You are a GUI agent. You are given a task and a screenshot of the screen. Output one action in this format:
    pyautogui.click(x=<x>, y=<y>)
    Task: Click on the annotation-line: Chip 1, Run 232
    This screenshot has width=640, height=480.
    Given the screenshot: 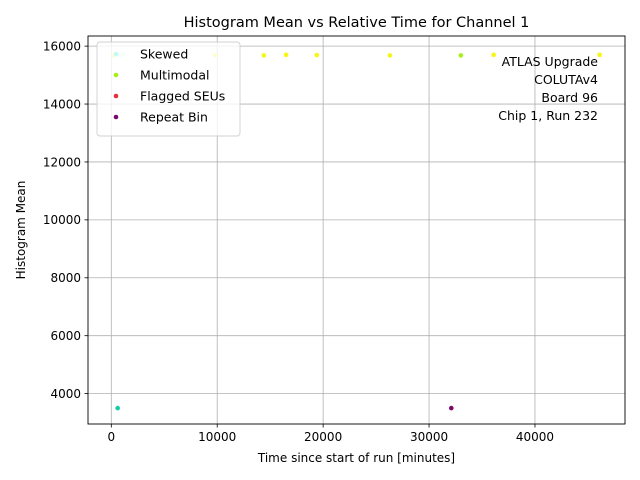 What is the action you would take?
    pyautogui.click(x=548, y=115)
    